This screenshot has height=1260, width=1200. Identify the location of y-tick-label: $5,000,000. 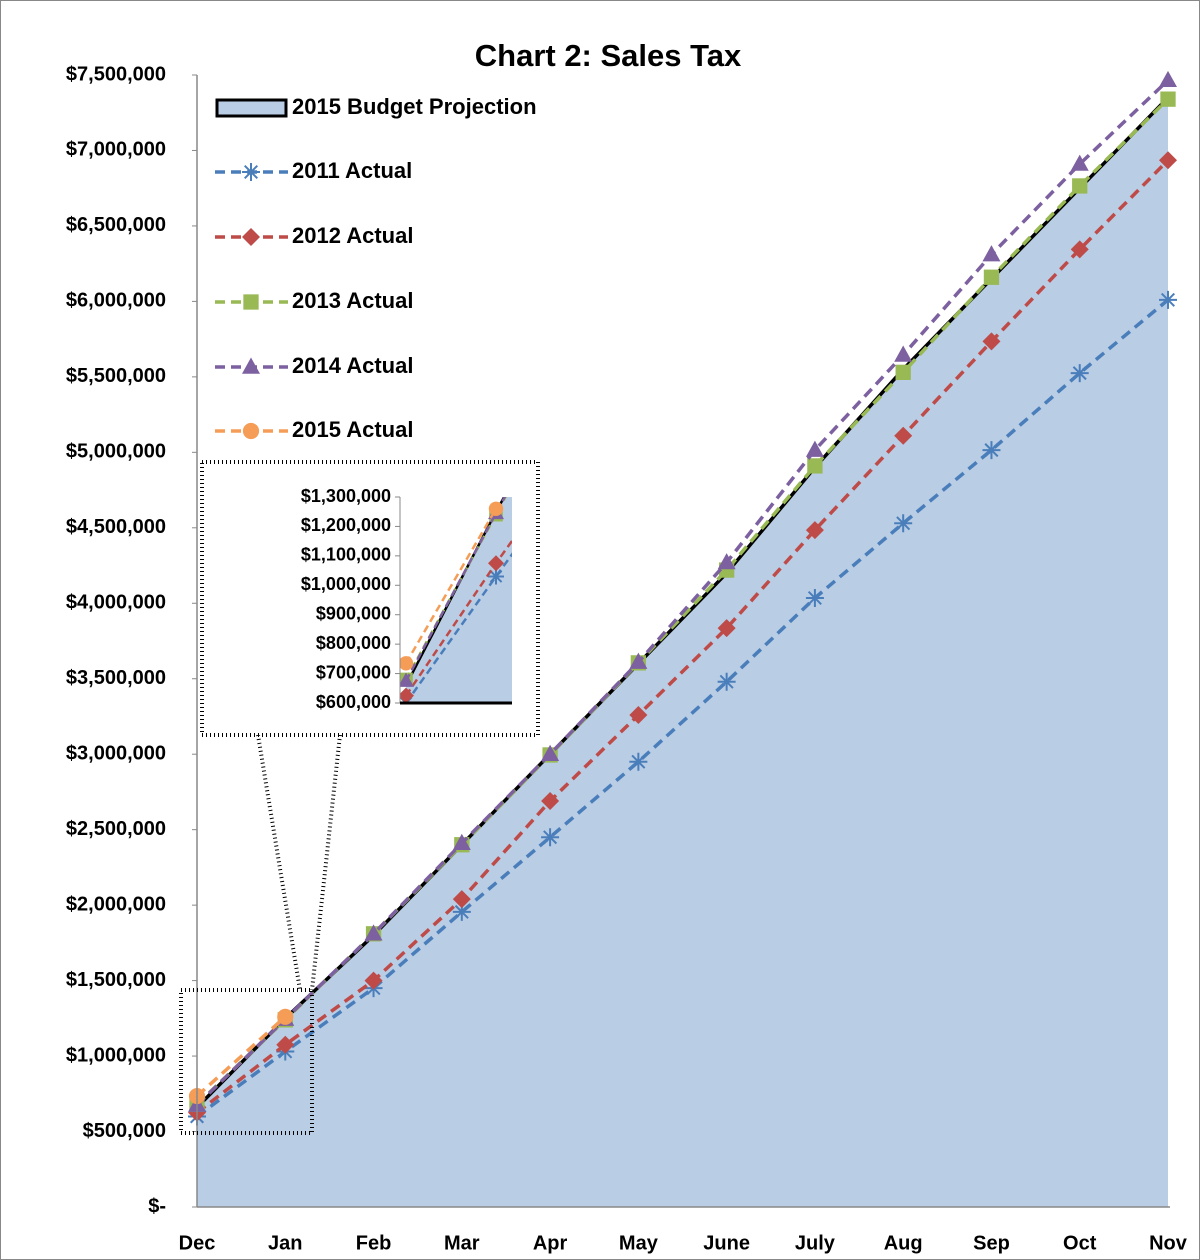
(116, 452).